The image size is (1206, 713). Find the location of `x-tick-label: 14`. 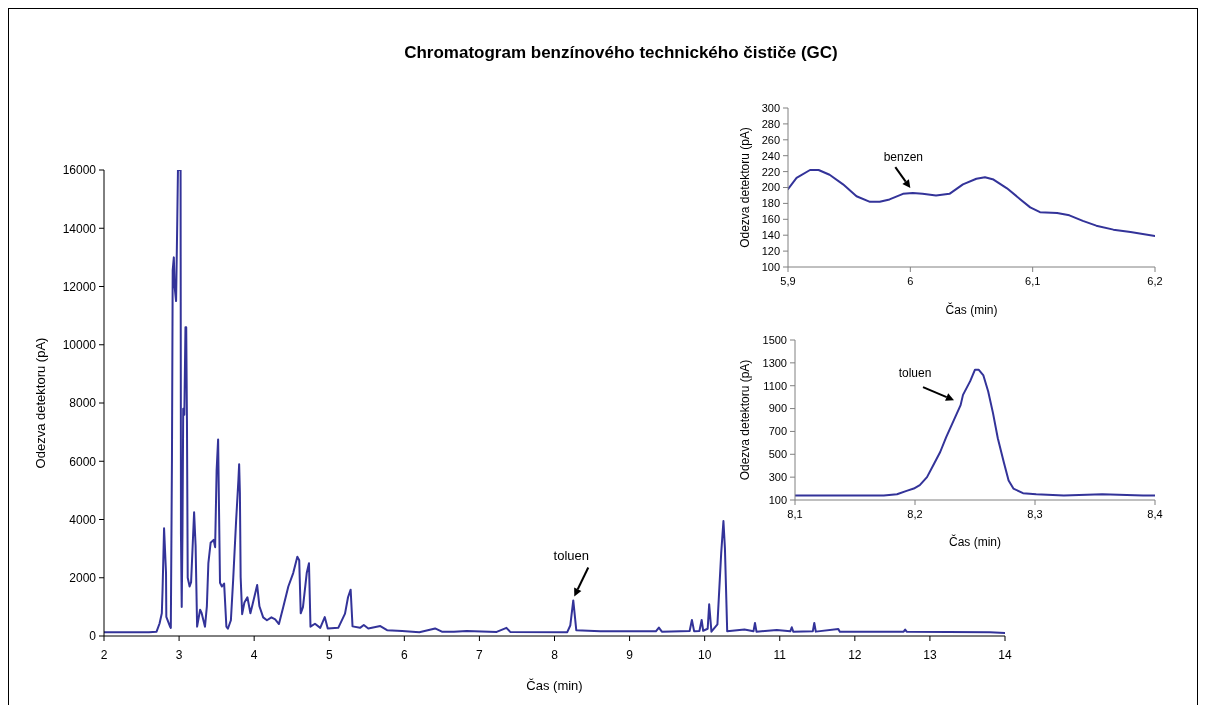

x-tick-label: 14 is located at coordinates (1005, 654).